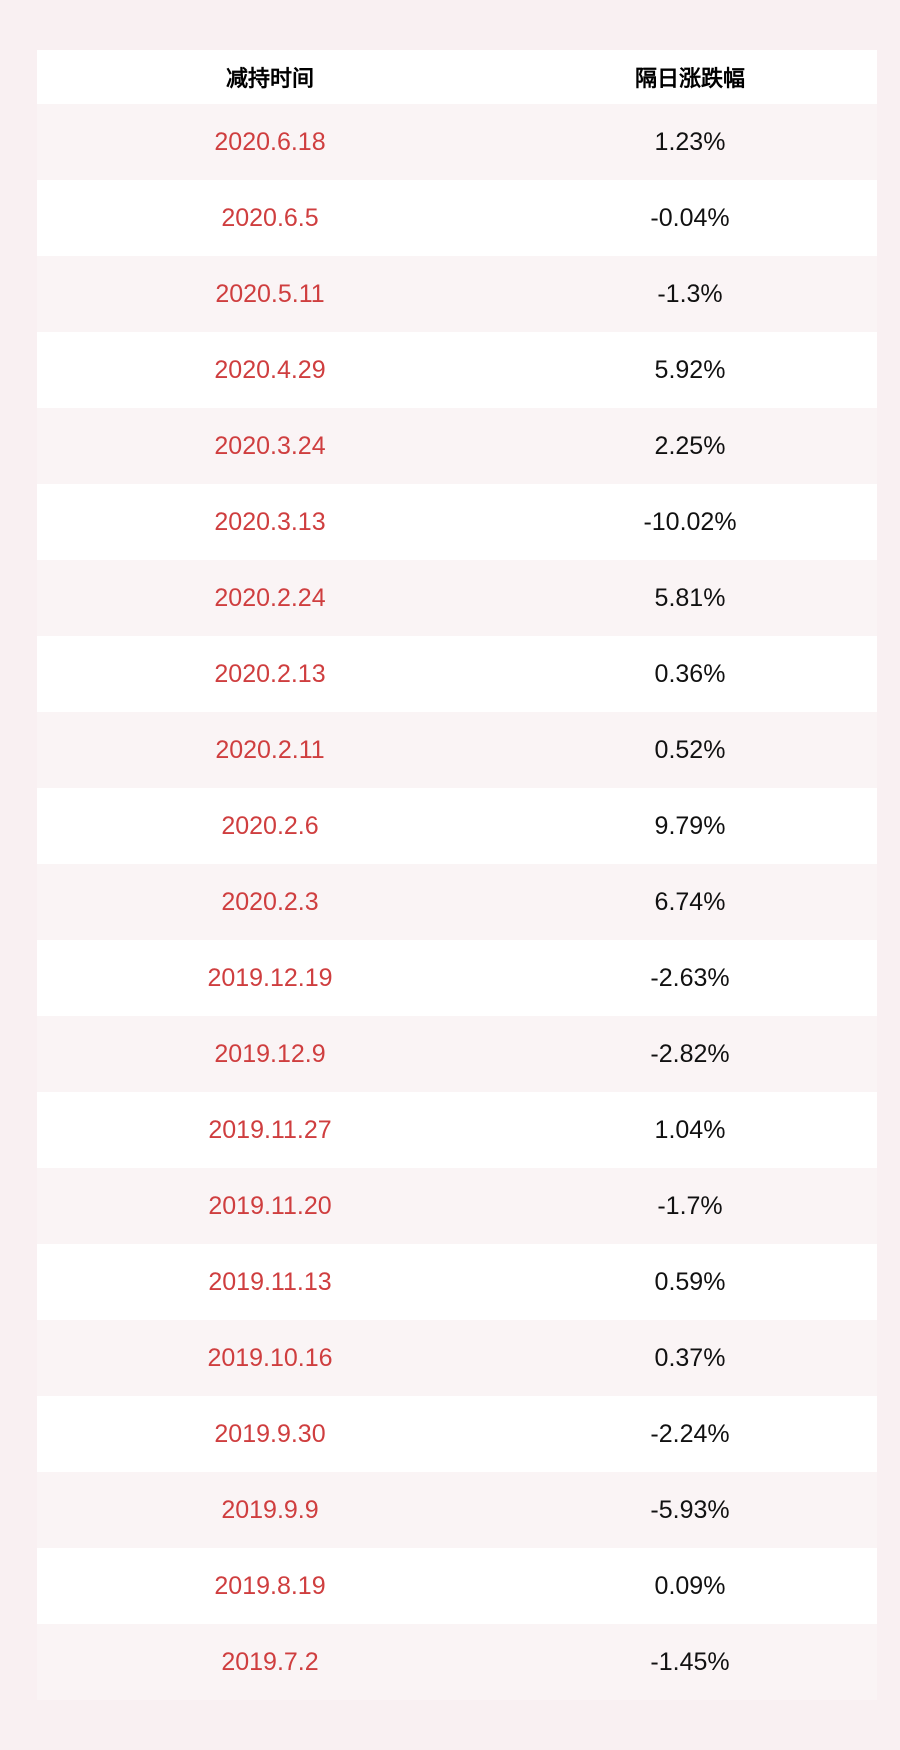 The width and height of the screenshot is (900, 1750). I want to click on reduction-date-cell: 2020.5.11, so click(270, 293).